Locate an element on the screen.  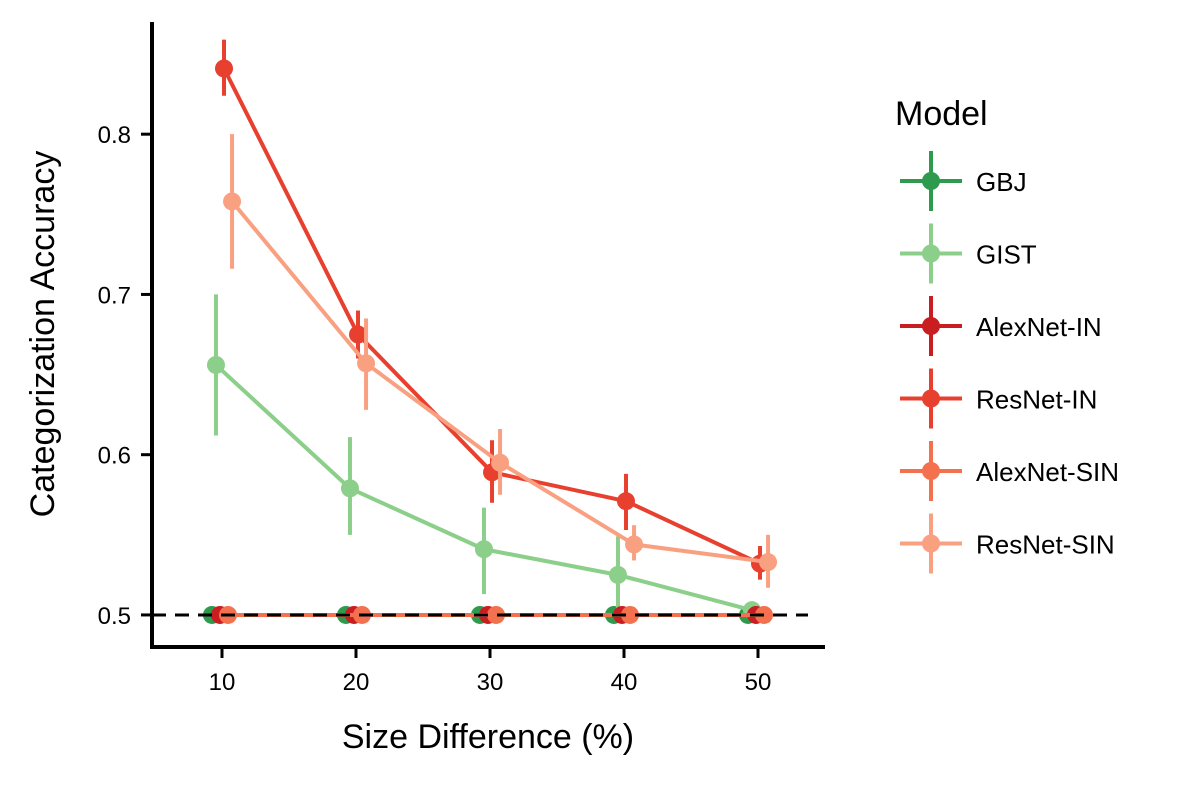
legend-item-alexnet-in: AlexNet-IN is located at coordinates (1001, 326).